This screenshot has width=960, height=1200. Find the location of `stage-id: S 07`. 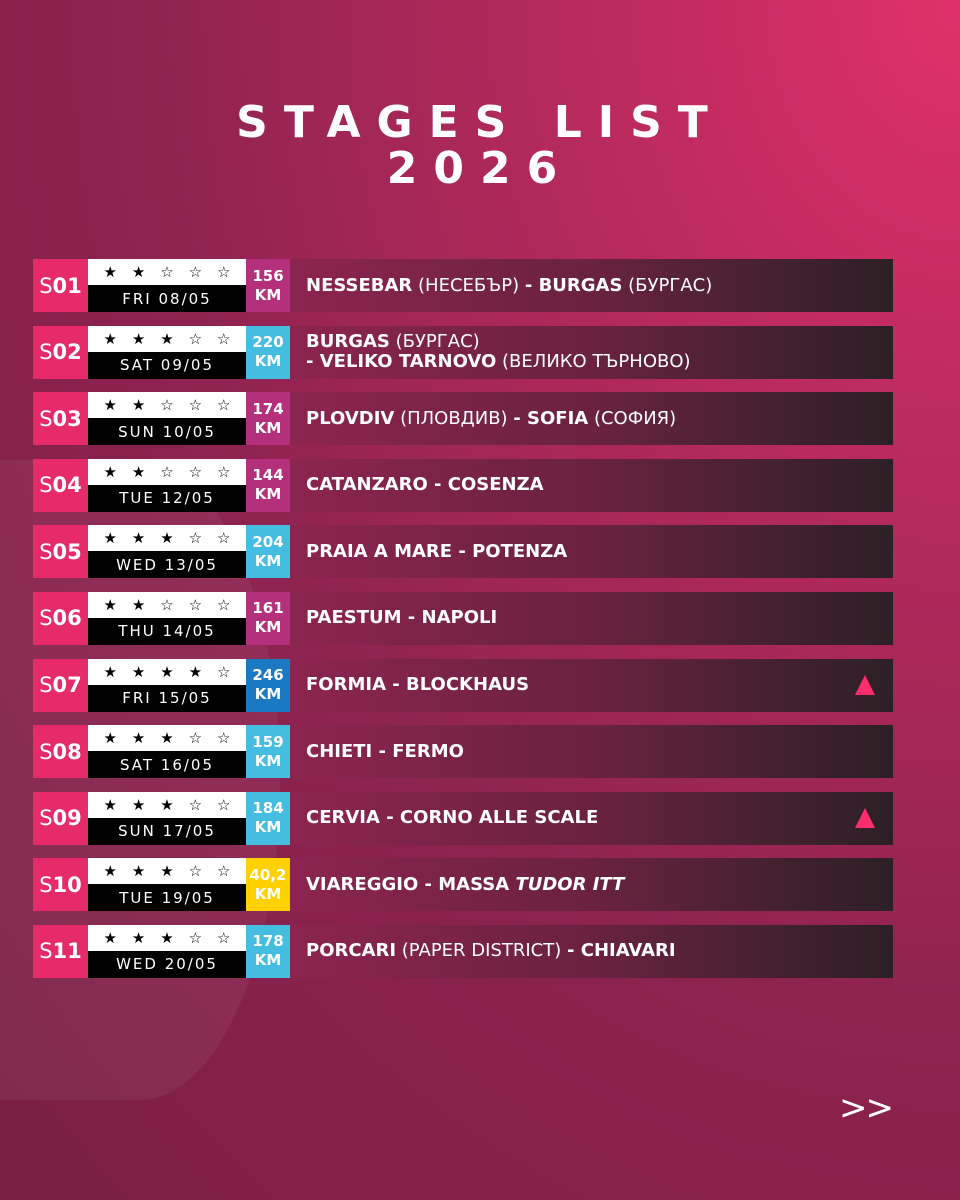

stage-id: S 07 is located at coordinates (60, 685).